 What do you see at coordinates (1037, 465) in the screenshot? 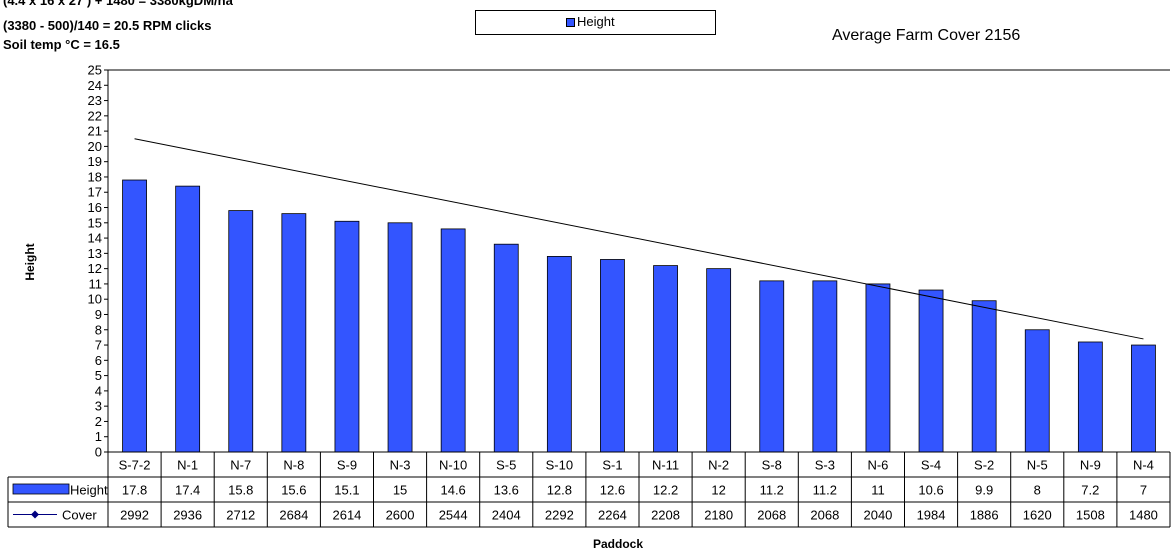
I see `x-tick-label: N-5` at bounding box center [1037, 465].